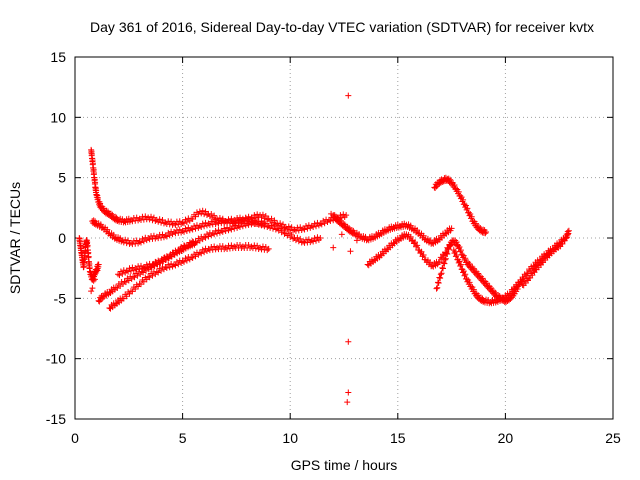  I want to click on x-tick-label: 10, so click(290, 438).